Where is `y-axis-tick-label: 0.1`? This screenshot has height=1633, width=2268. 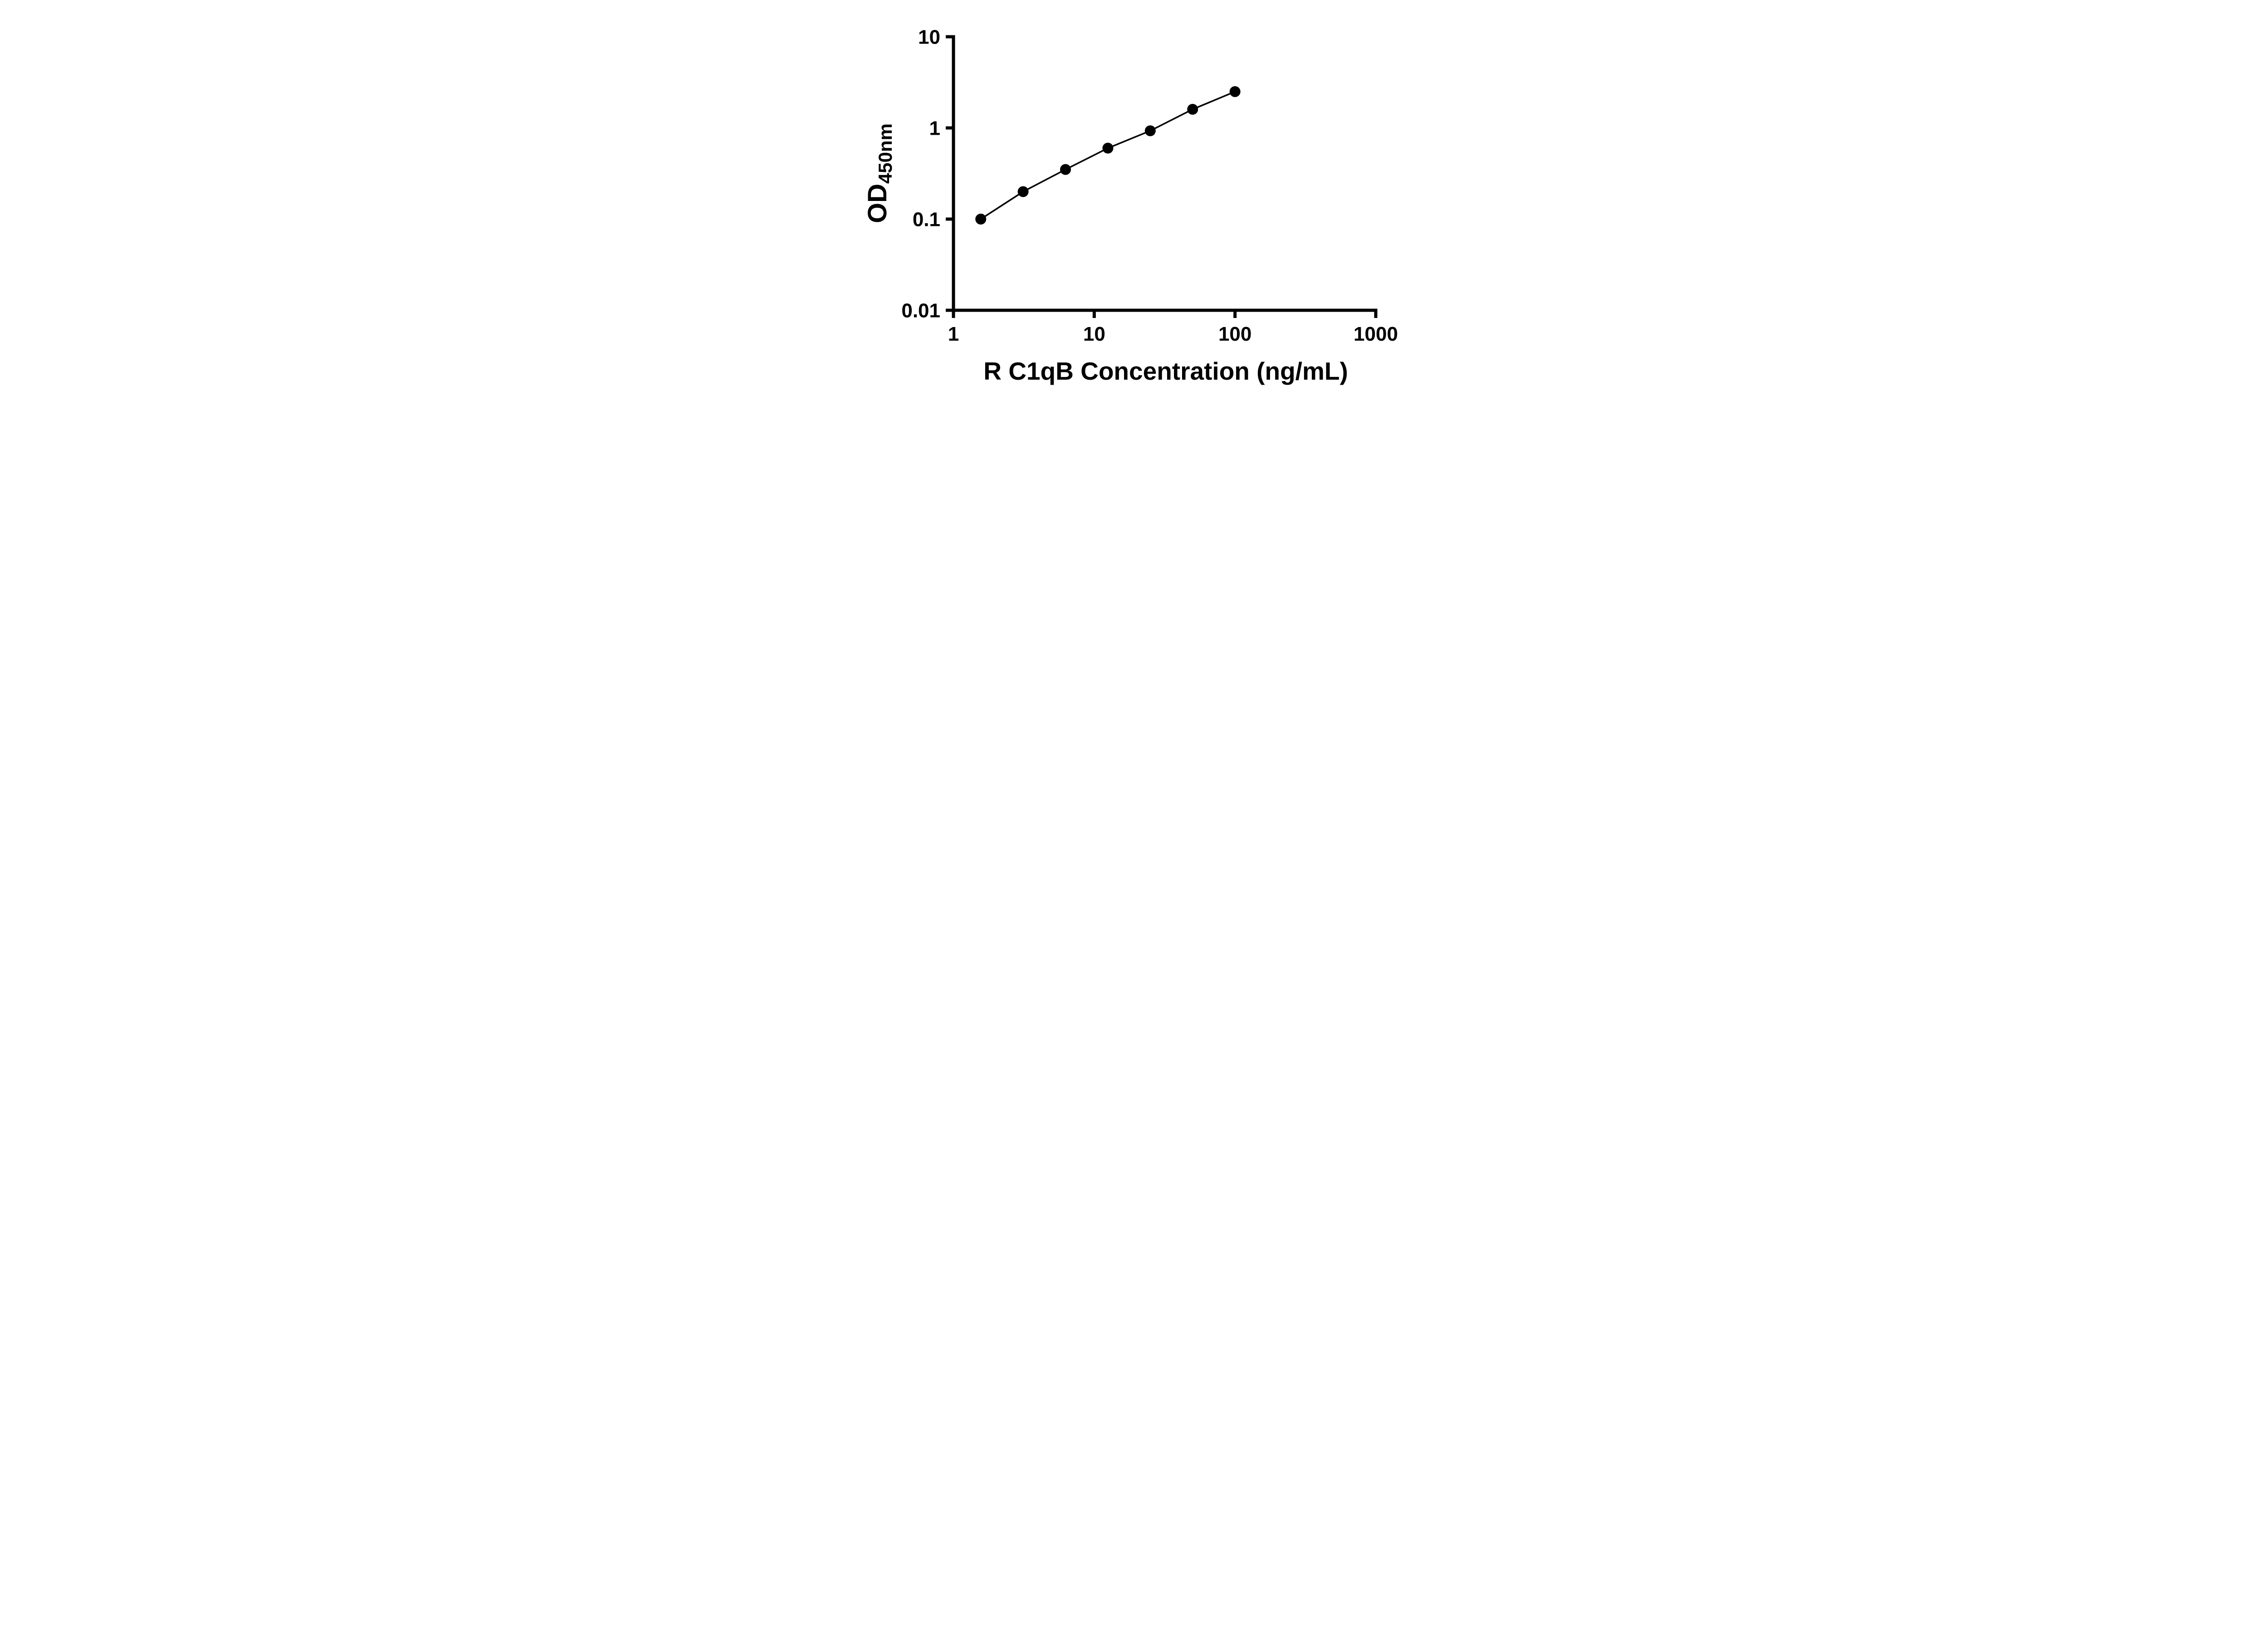 y-axis-tick-label: 0.1 is located at coordinates (927, 219).